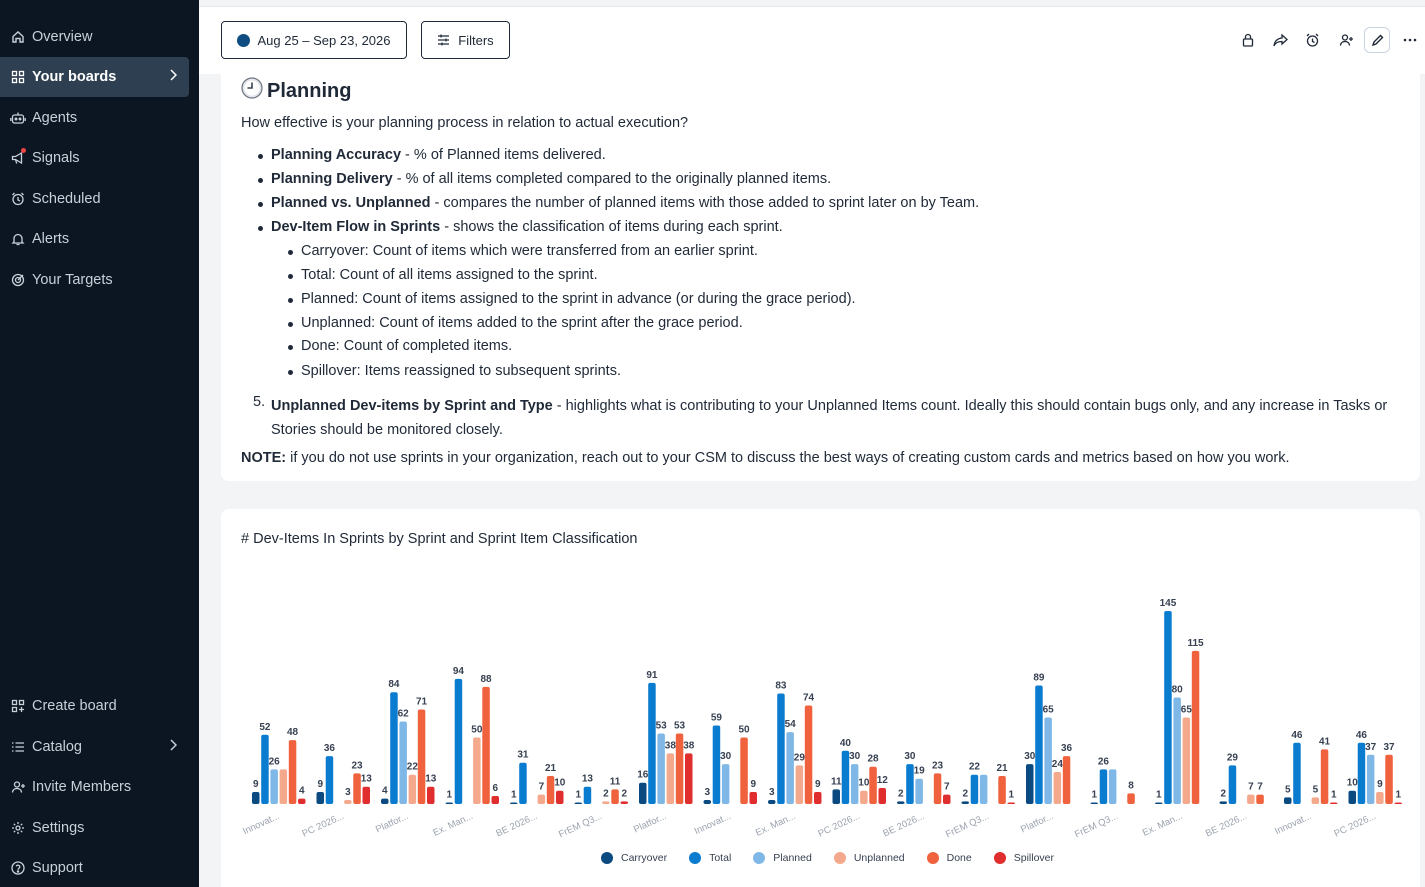  I want to click on date-range-button: Aug 25 – Sep 23, 2026, so click(314, 40).